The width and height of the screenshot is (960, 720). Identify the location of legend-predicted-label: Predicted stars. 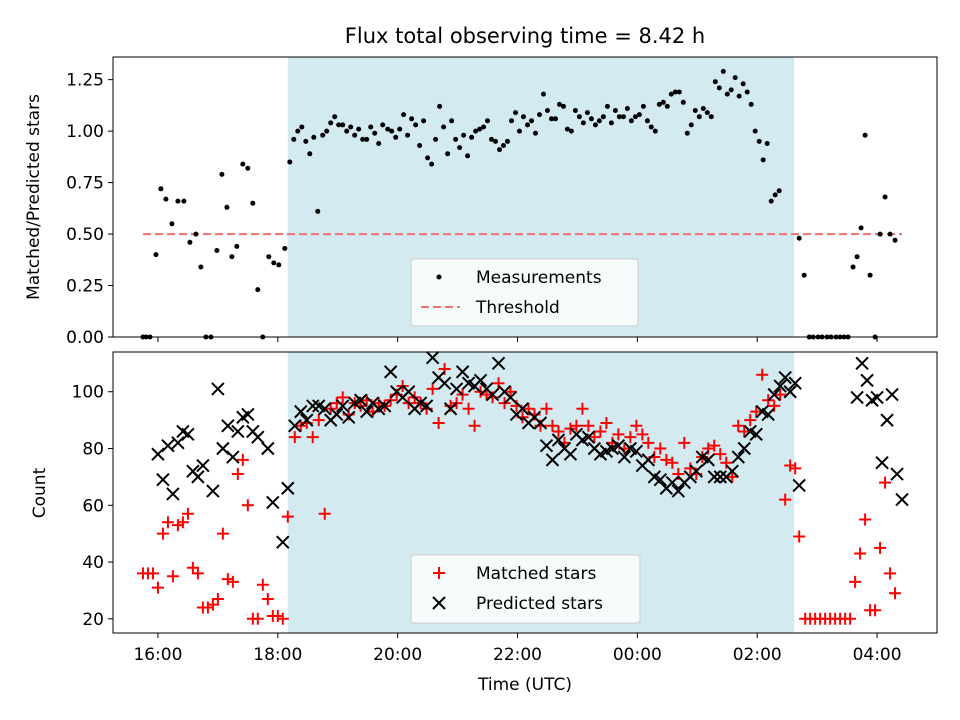
(539, 604).